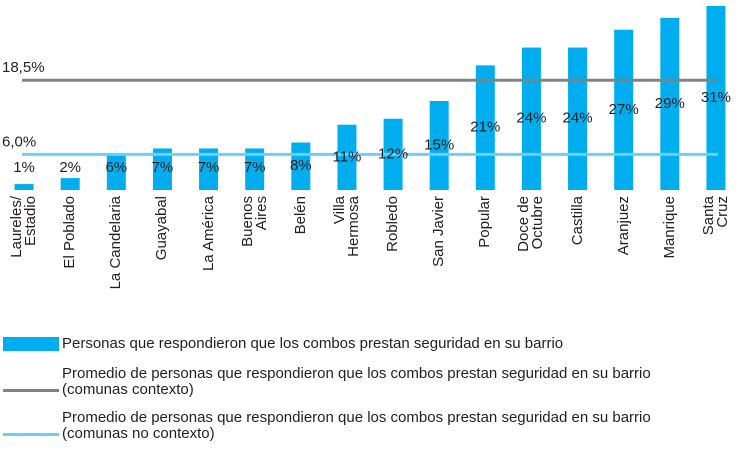 This screenshot has width=739, height=464. What do you see at coordinates (23, 67) in the screenshot?
I see `reference-label: 18,5%` at bounding box center [23, 67].